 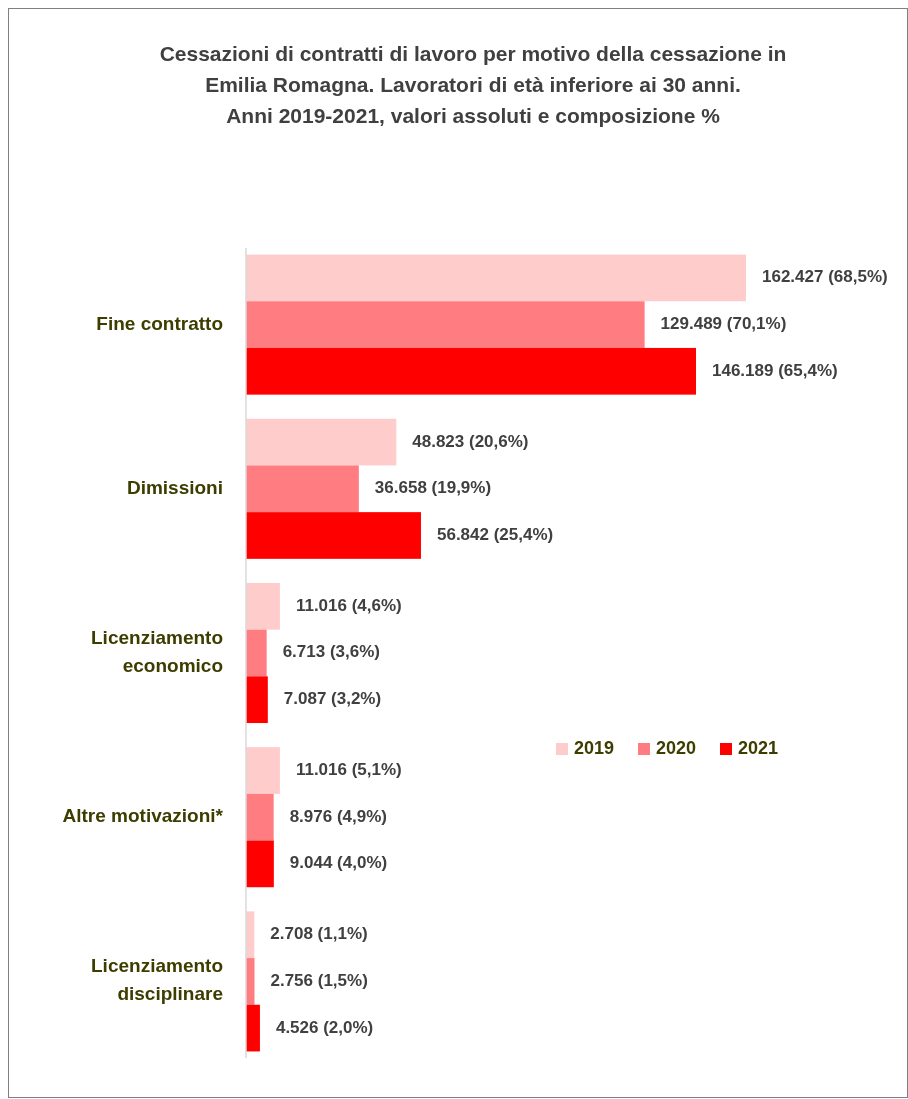 What do you see at coordinates (159, 323) in the screenshot?
I see `y-tick-label: Fine contratto` at bounding box center [159, 323].